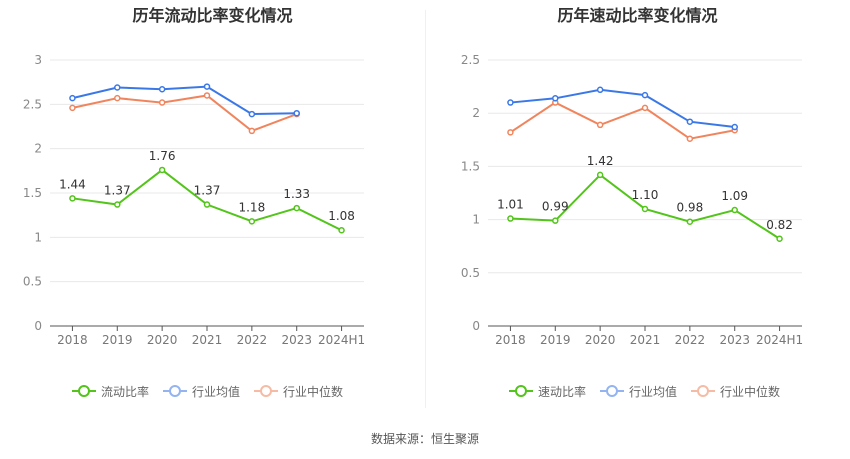  I want to click on data-label: 1.37, so click(207, 191).